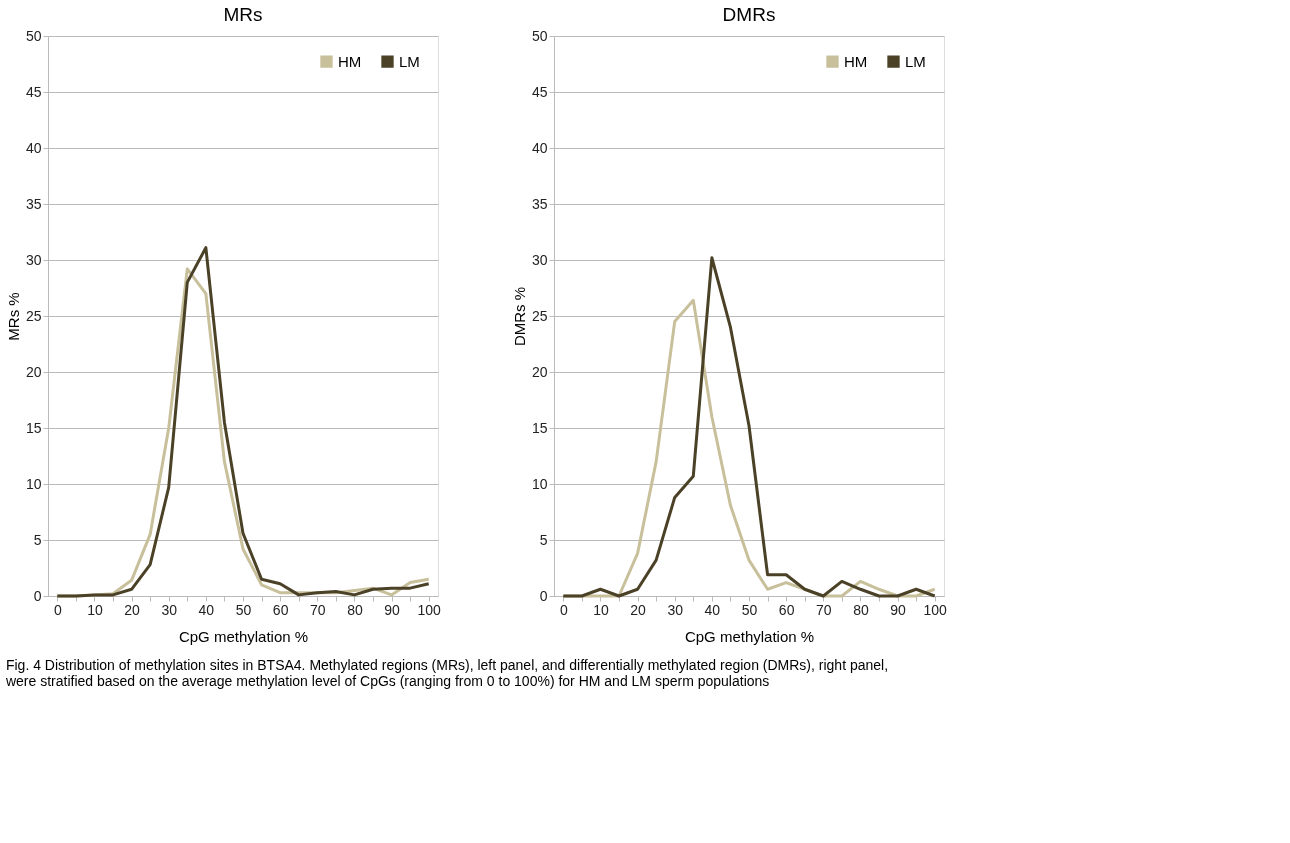 The image size is (1290, 843). I want to click on y-axis-title: MRs %, so click(13, 316).